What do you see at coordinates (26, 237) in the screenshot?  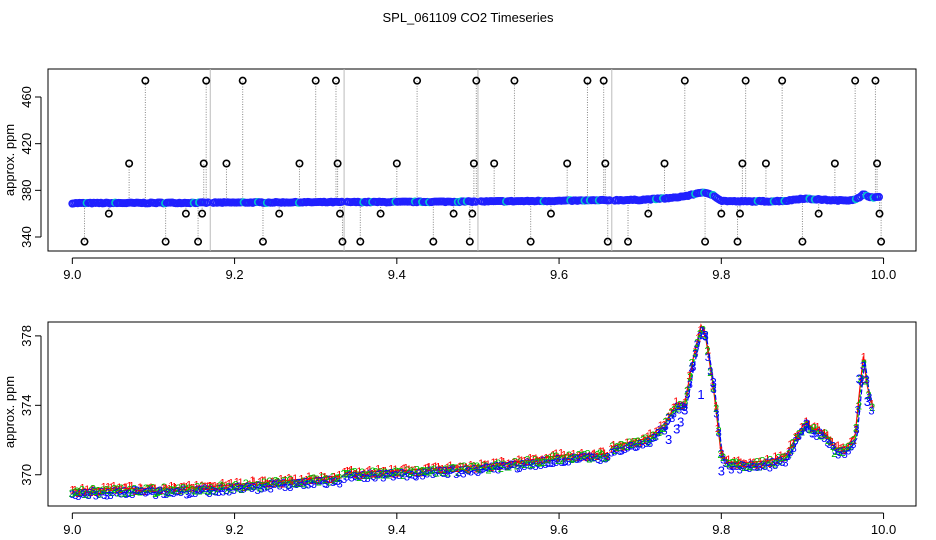 I see `y-tick-label: 340` at bounding box center [26, 237].